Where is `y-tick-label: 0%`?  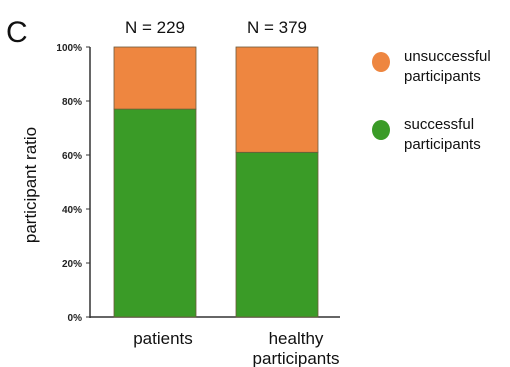
y-tick-label: 0% is located at coordinates (75, 318).